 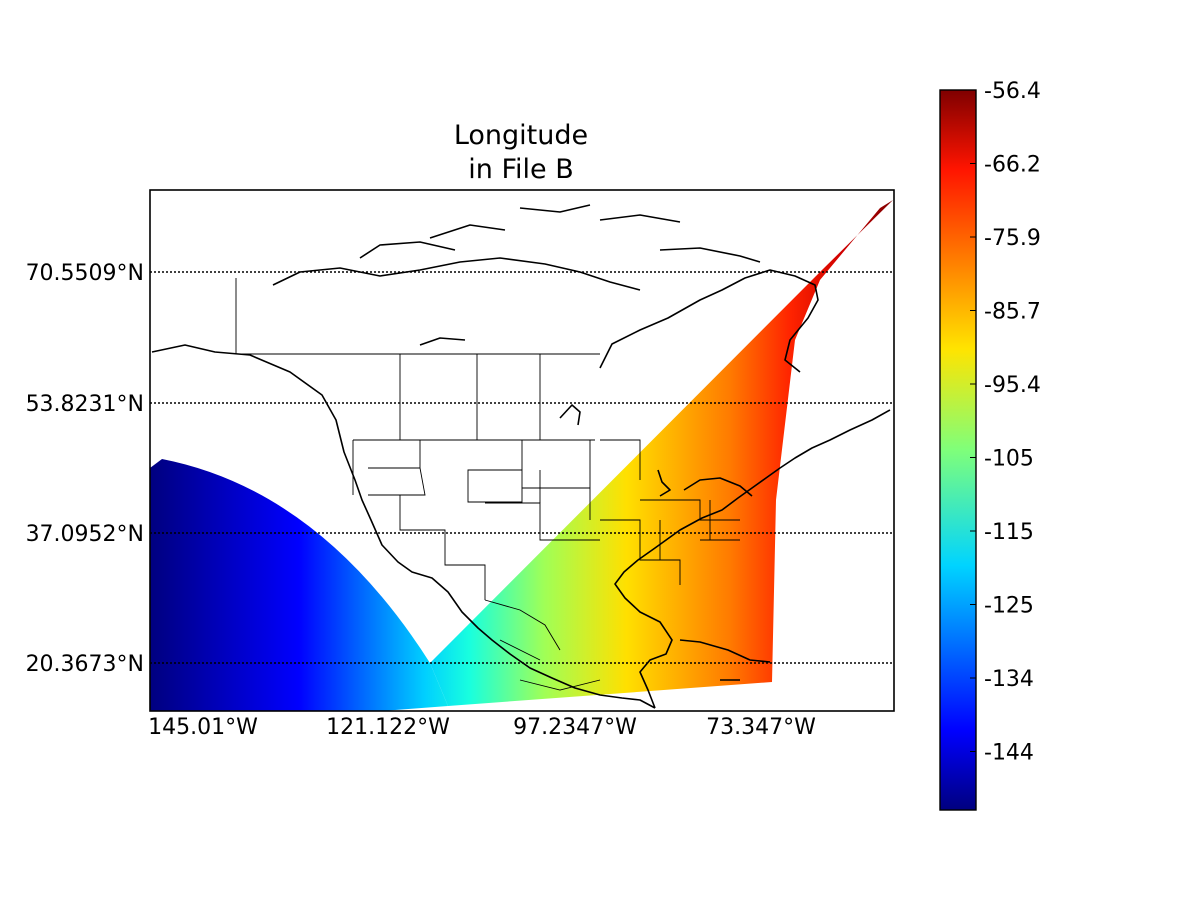 What do you see at coordinates (1009, 679) in the screenshot?
I see `colorbar-tick-label: -134` at bounding box center [1009, 679].